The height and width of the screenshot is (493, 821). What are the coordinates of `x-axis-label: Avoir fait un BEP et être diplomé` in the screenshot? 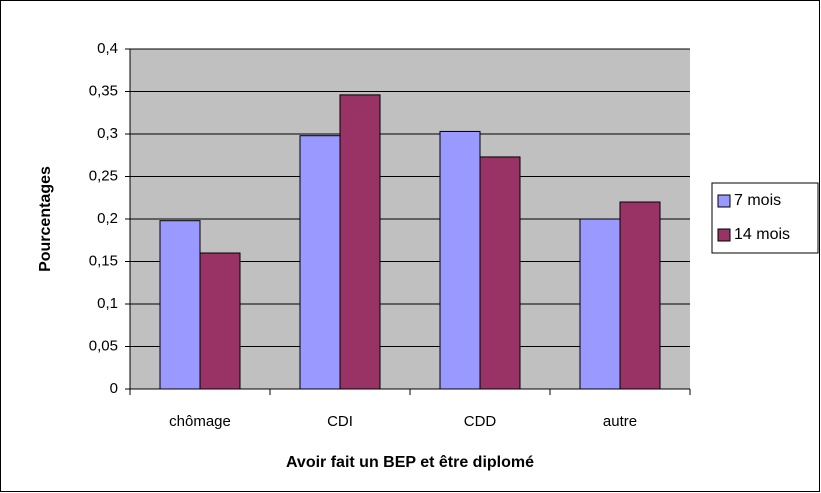 It's located at (410, 462).